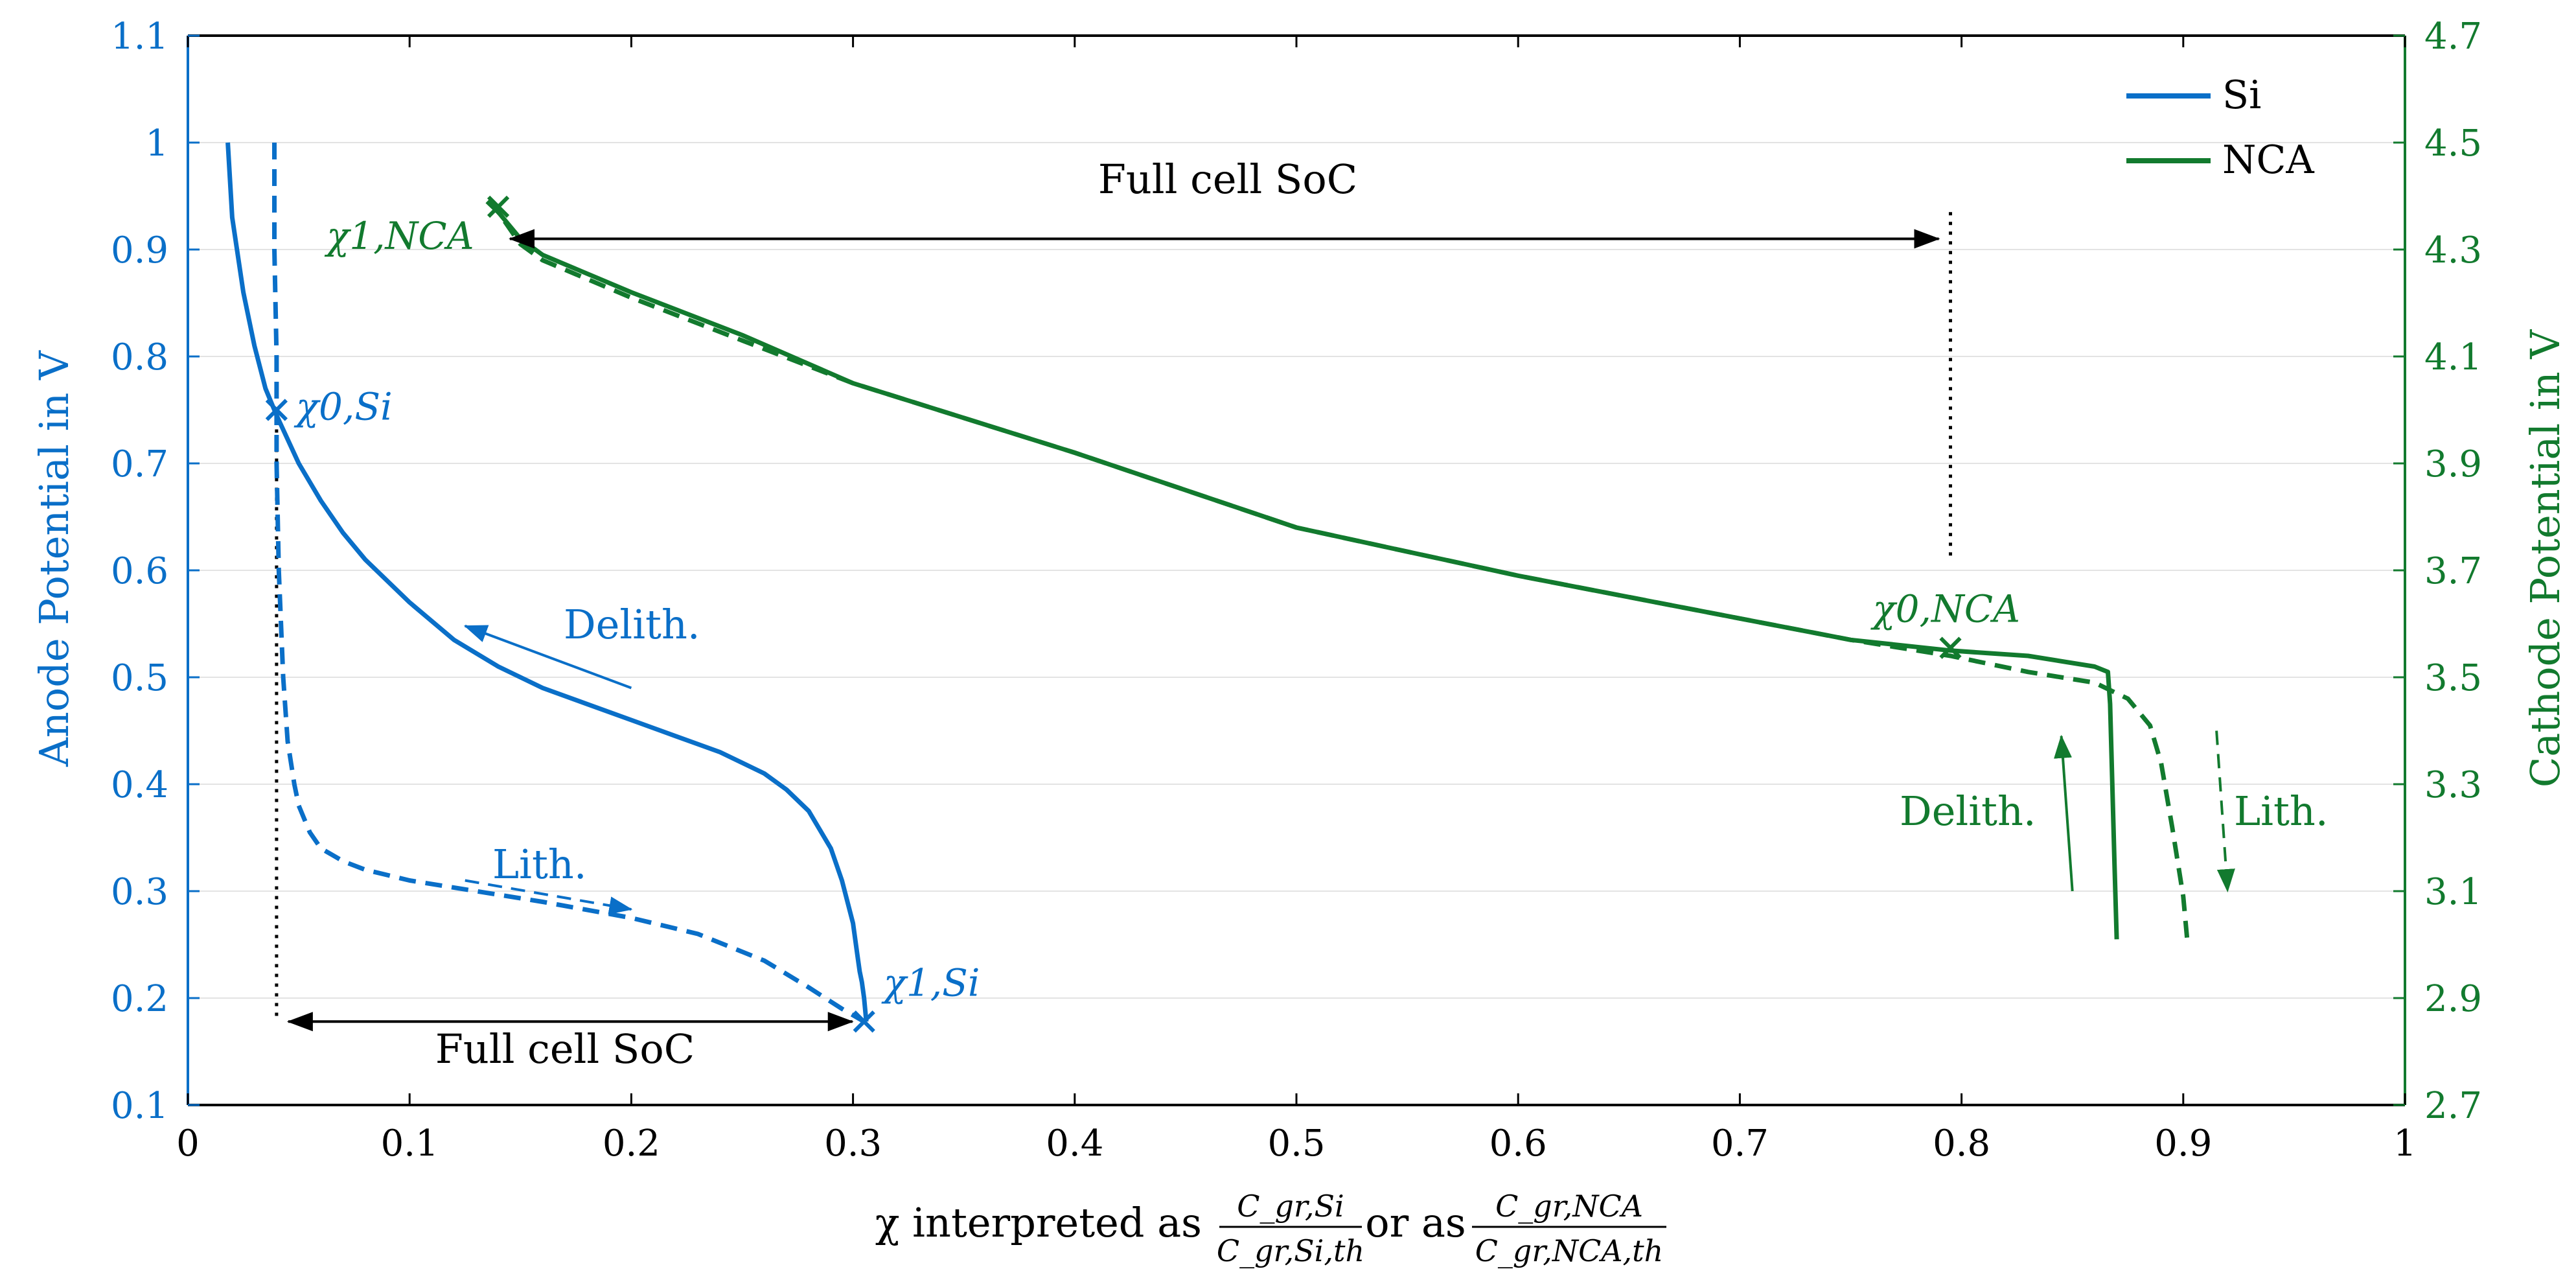 Image resolution: width=2576 pixels, height=1280 pixels. I want to click on si-delith-arrow, so click(547, 657).